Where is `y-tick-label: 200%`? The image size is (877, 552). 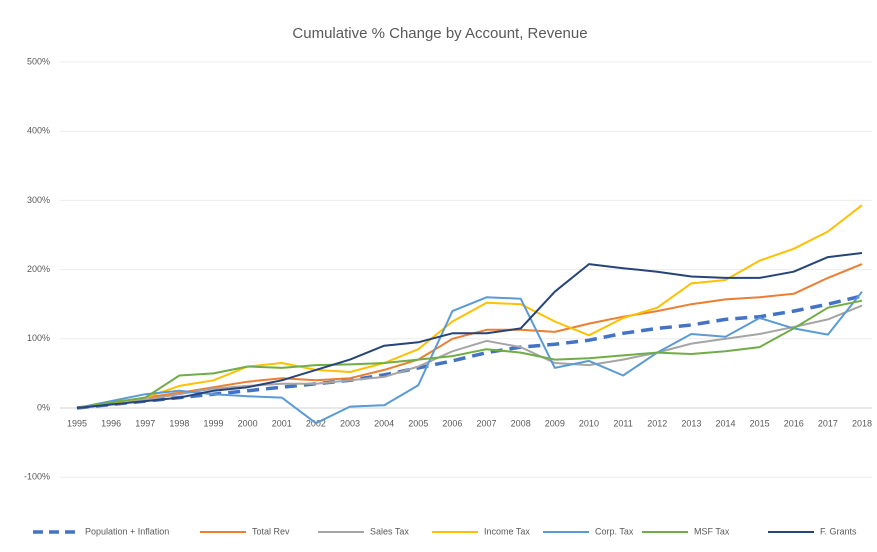
y-tick-label: 200% is located at coordinates (38, 269).